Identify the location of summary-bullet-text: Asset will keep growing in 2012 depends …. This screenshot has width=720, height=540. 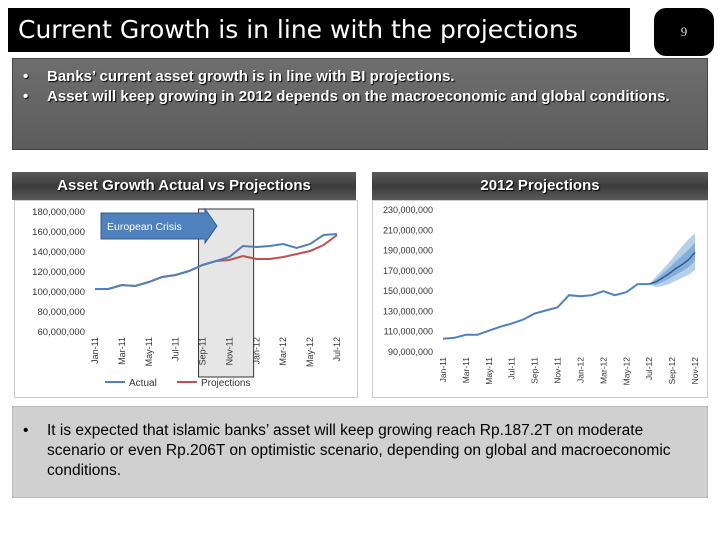
(358, 96).